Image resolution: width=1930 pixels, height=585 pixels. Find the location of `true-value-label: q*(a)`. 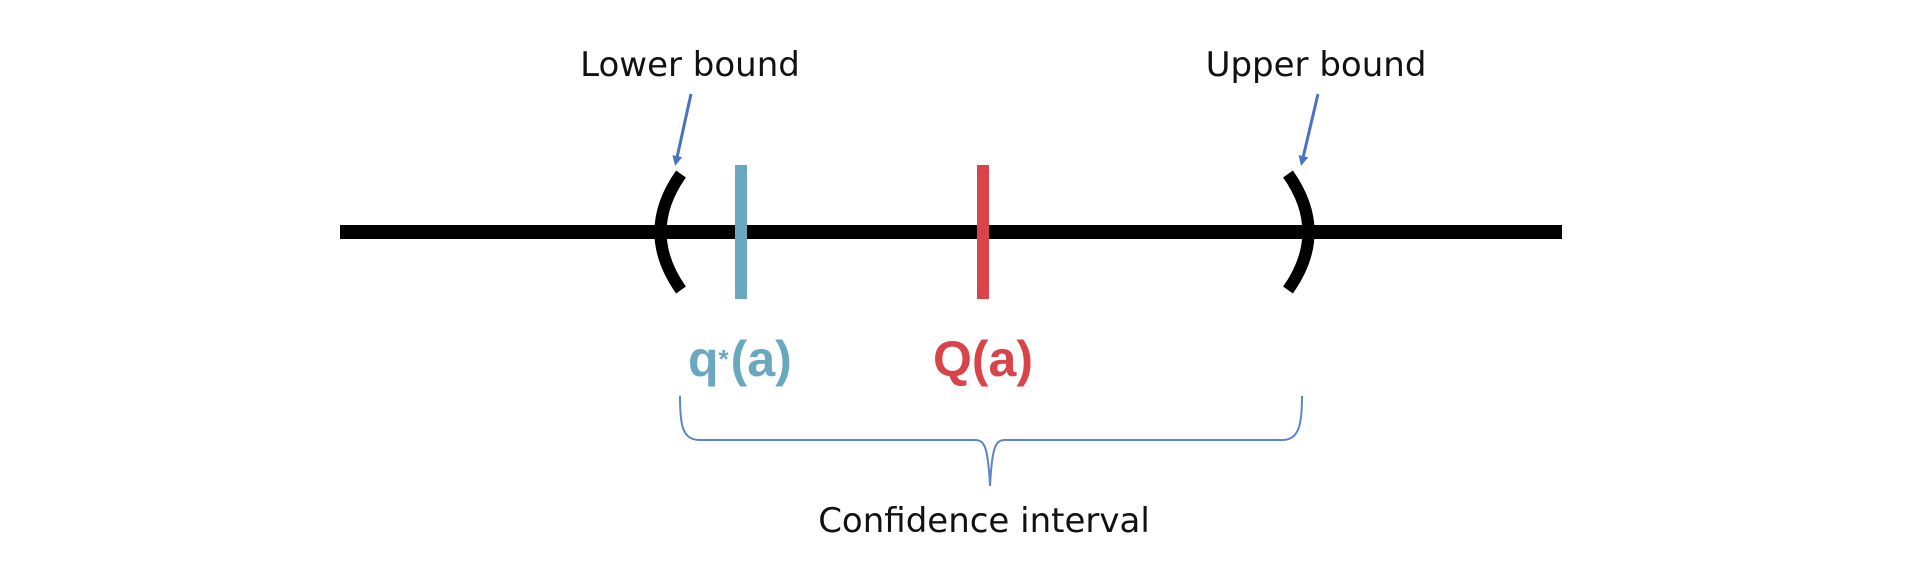

true-value-label: q*(a) is located at coordinates (740, 359).